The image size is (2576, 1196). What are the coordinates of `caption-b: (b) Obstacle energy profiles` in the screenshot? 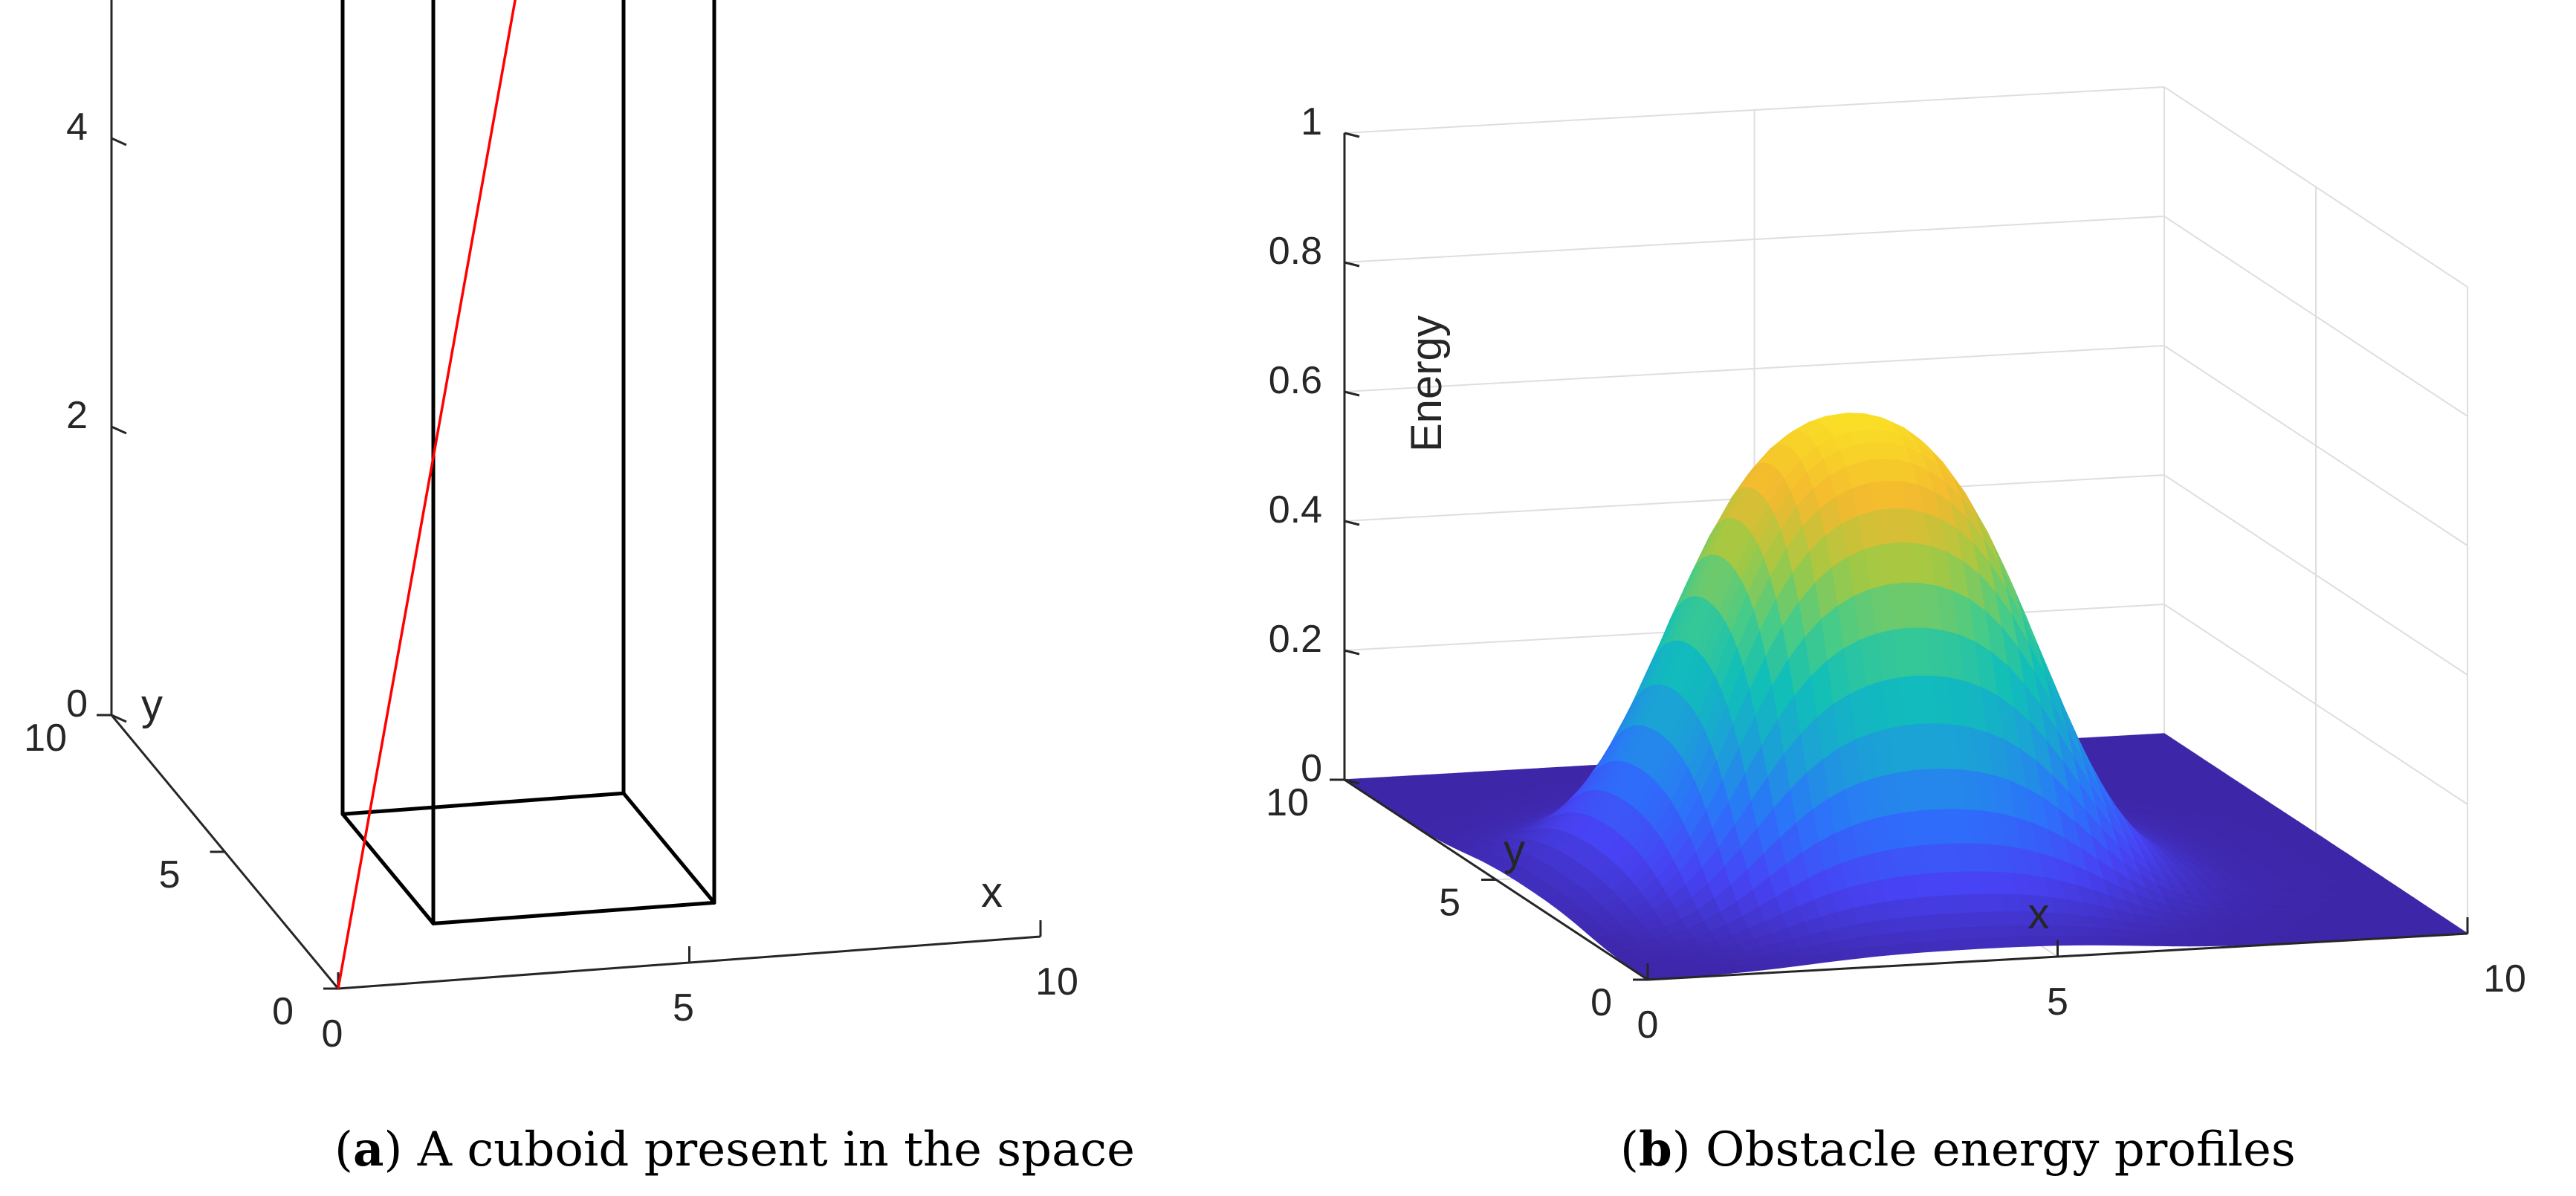 It's located at (1958, 1149).